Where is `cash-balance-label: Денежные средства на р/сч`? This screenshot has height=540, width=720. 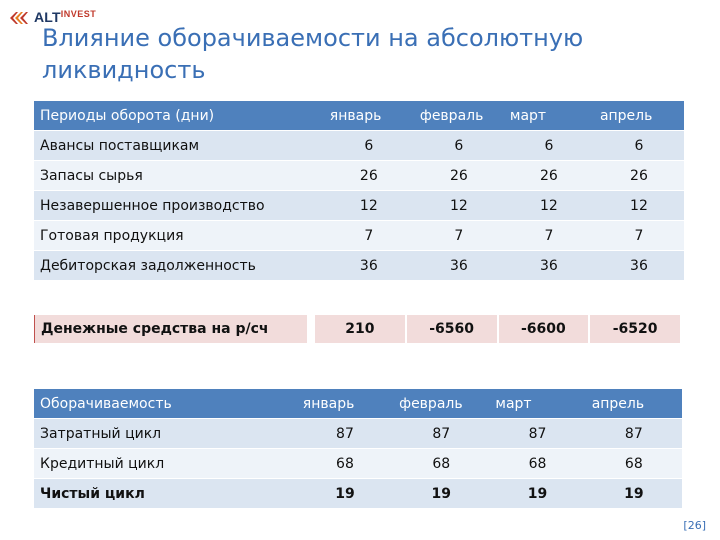 cash-balance-label: Денежные средства на р/сч is located at coordinates (170, 329).